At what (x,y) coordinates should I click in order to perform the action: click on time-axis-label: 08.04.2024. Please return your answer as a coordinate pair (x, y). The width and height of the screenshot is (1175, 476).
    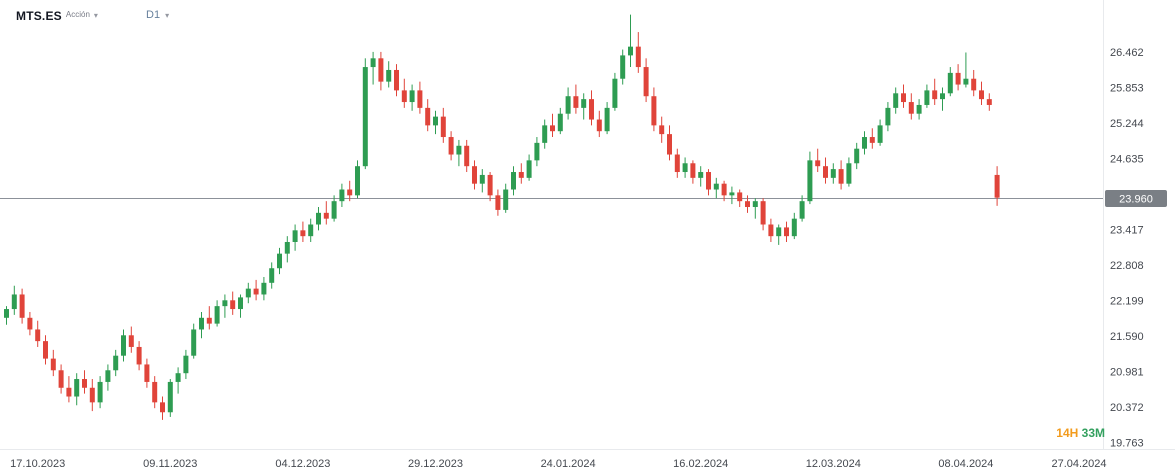
    Looking at the image, I should click on (965, 464).